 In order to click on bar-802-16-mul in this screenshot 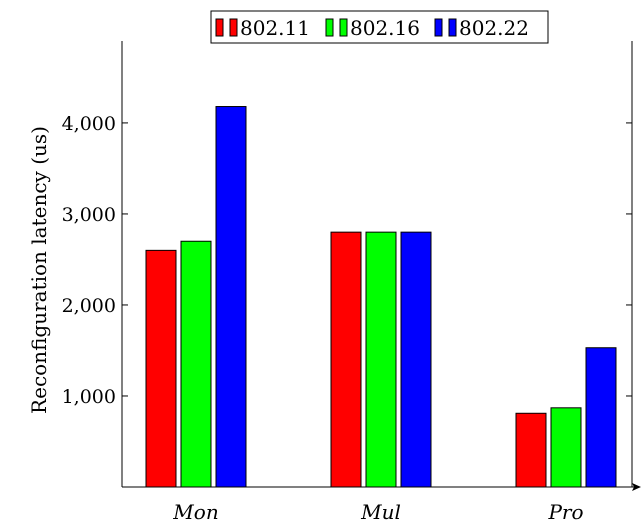, I will do `click(381, 359)`.